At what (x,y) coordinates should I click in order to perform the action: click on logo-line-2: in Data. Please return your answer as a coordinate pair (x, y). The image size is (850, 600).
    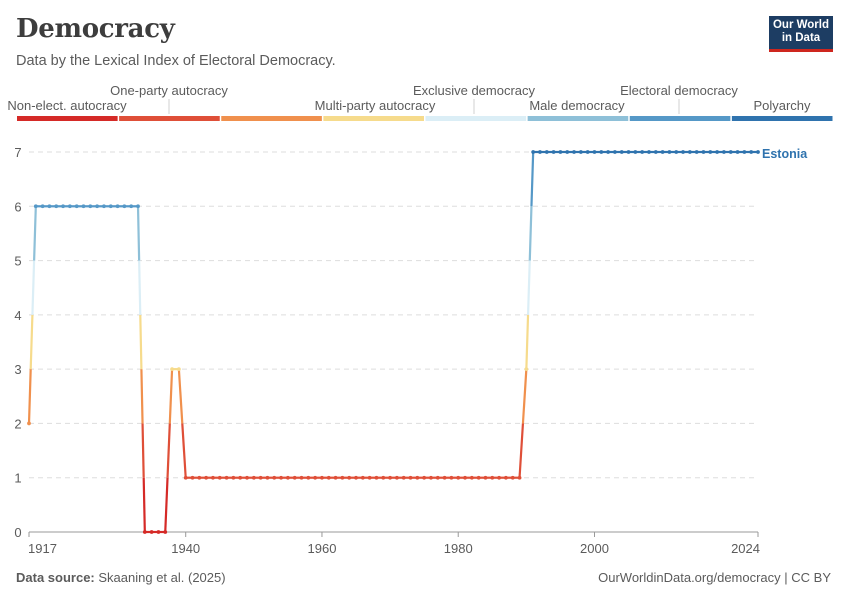
    Looking at the image, I should click on (801, 37).